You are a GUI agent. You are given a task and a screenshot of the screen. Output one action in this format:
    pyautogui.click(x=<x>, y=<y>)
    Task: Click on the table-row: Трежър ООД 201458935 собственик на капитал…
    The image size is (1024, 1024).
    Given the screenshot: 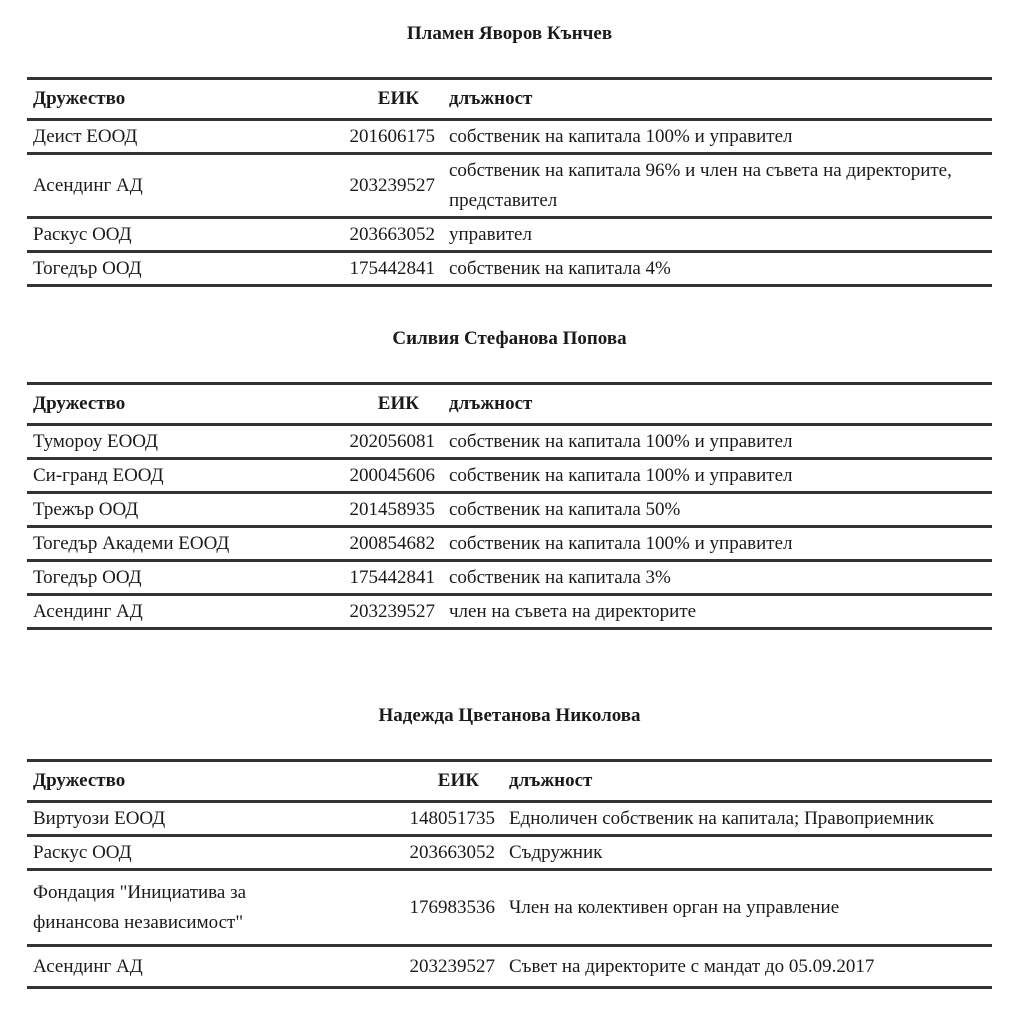 What is the action you would take?
    pyautogui.click(x=509, y=510)
    